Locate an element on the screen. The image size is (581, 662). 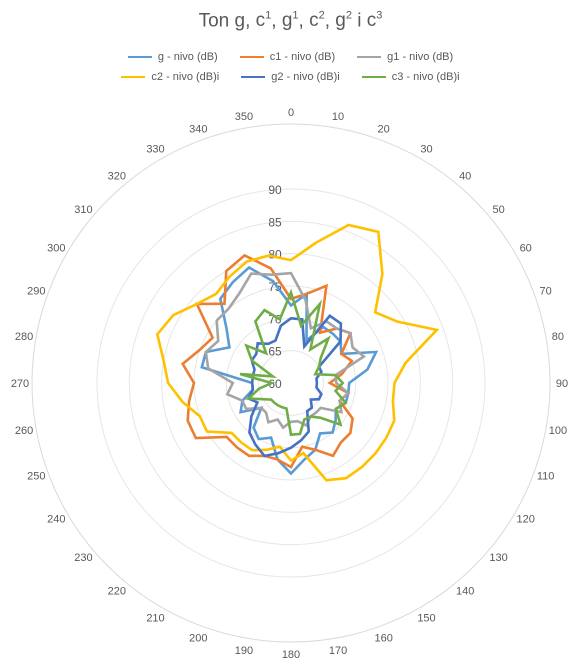
angle-label: 80 is located at coordinates (558, 337).